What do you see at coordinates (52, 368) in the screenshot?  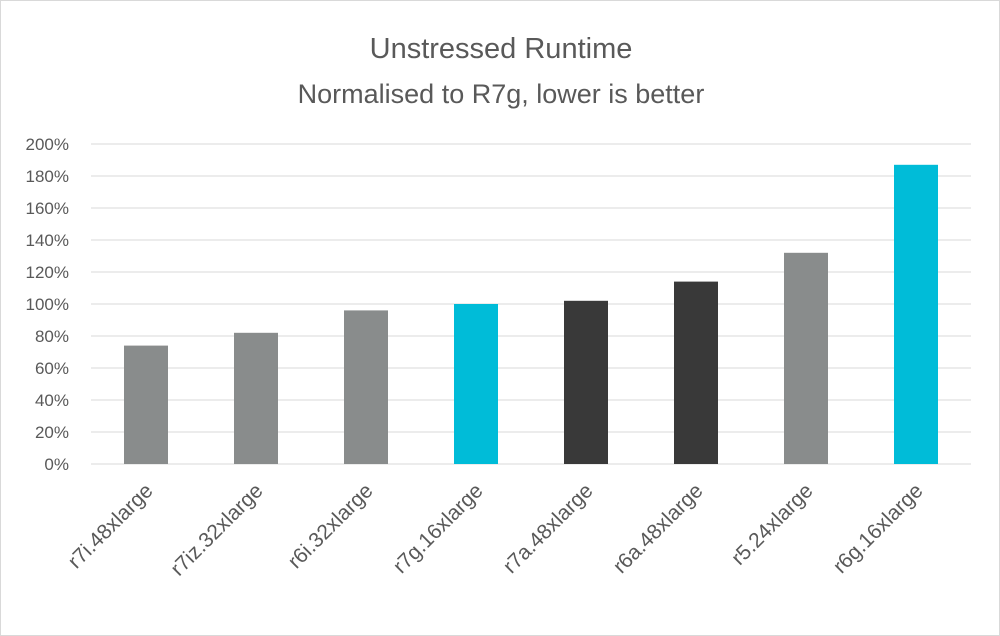 I see `y-tick-label: 60%` at bounding box center [52, 368].